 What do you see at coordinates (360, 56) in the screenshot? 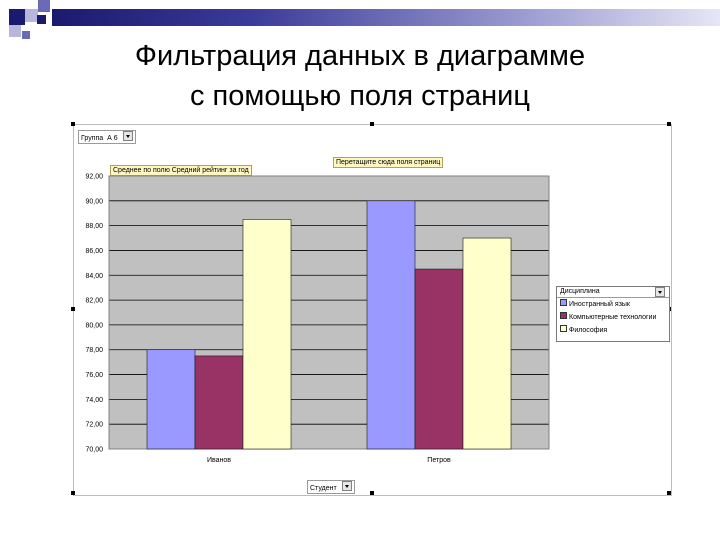
I see `slide-title-line-1: Фильтрация данных в диаграмме` at bounding box center [360, 56].